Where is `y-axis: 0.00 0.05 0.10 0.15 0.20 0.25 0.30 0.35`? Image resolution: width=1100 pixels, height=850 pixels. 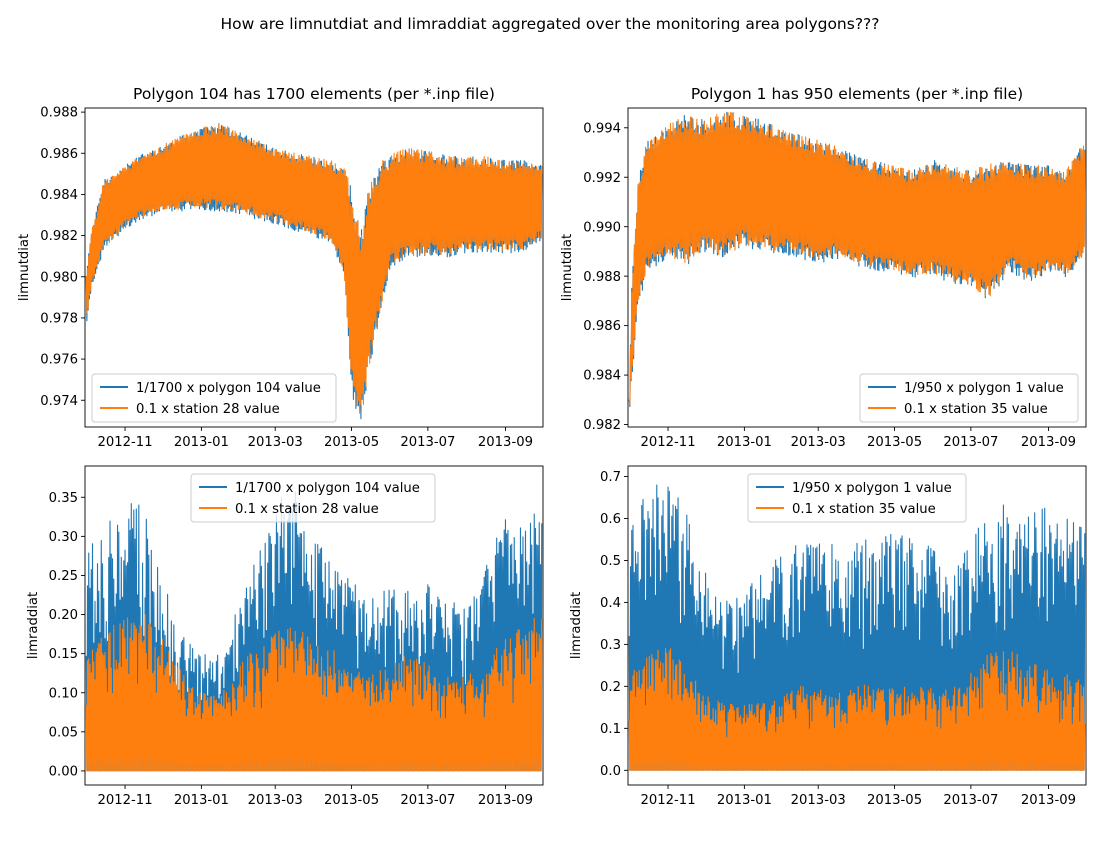
y-axis: 0.00 0.05 0.10 0.15 0.20 0.25 0.30 0.35 is located at coordinates (67, 635).